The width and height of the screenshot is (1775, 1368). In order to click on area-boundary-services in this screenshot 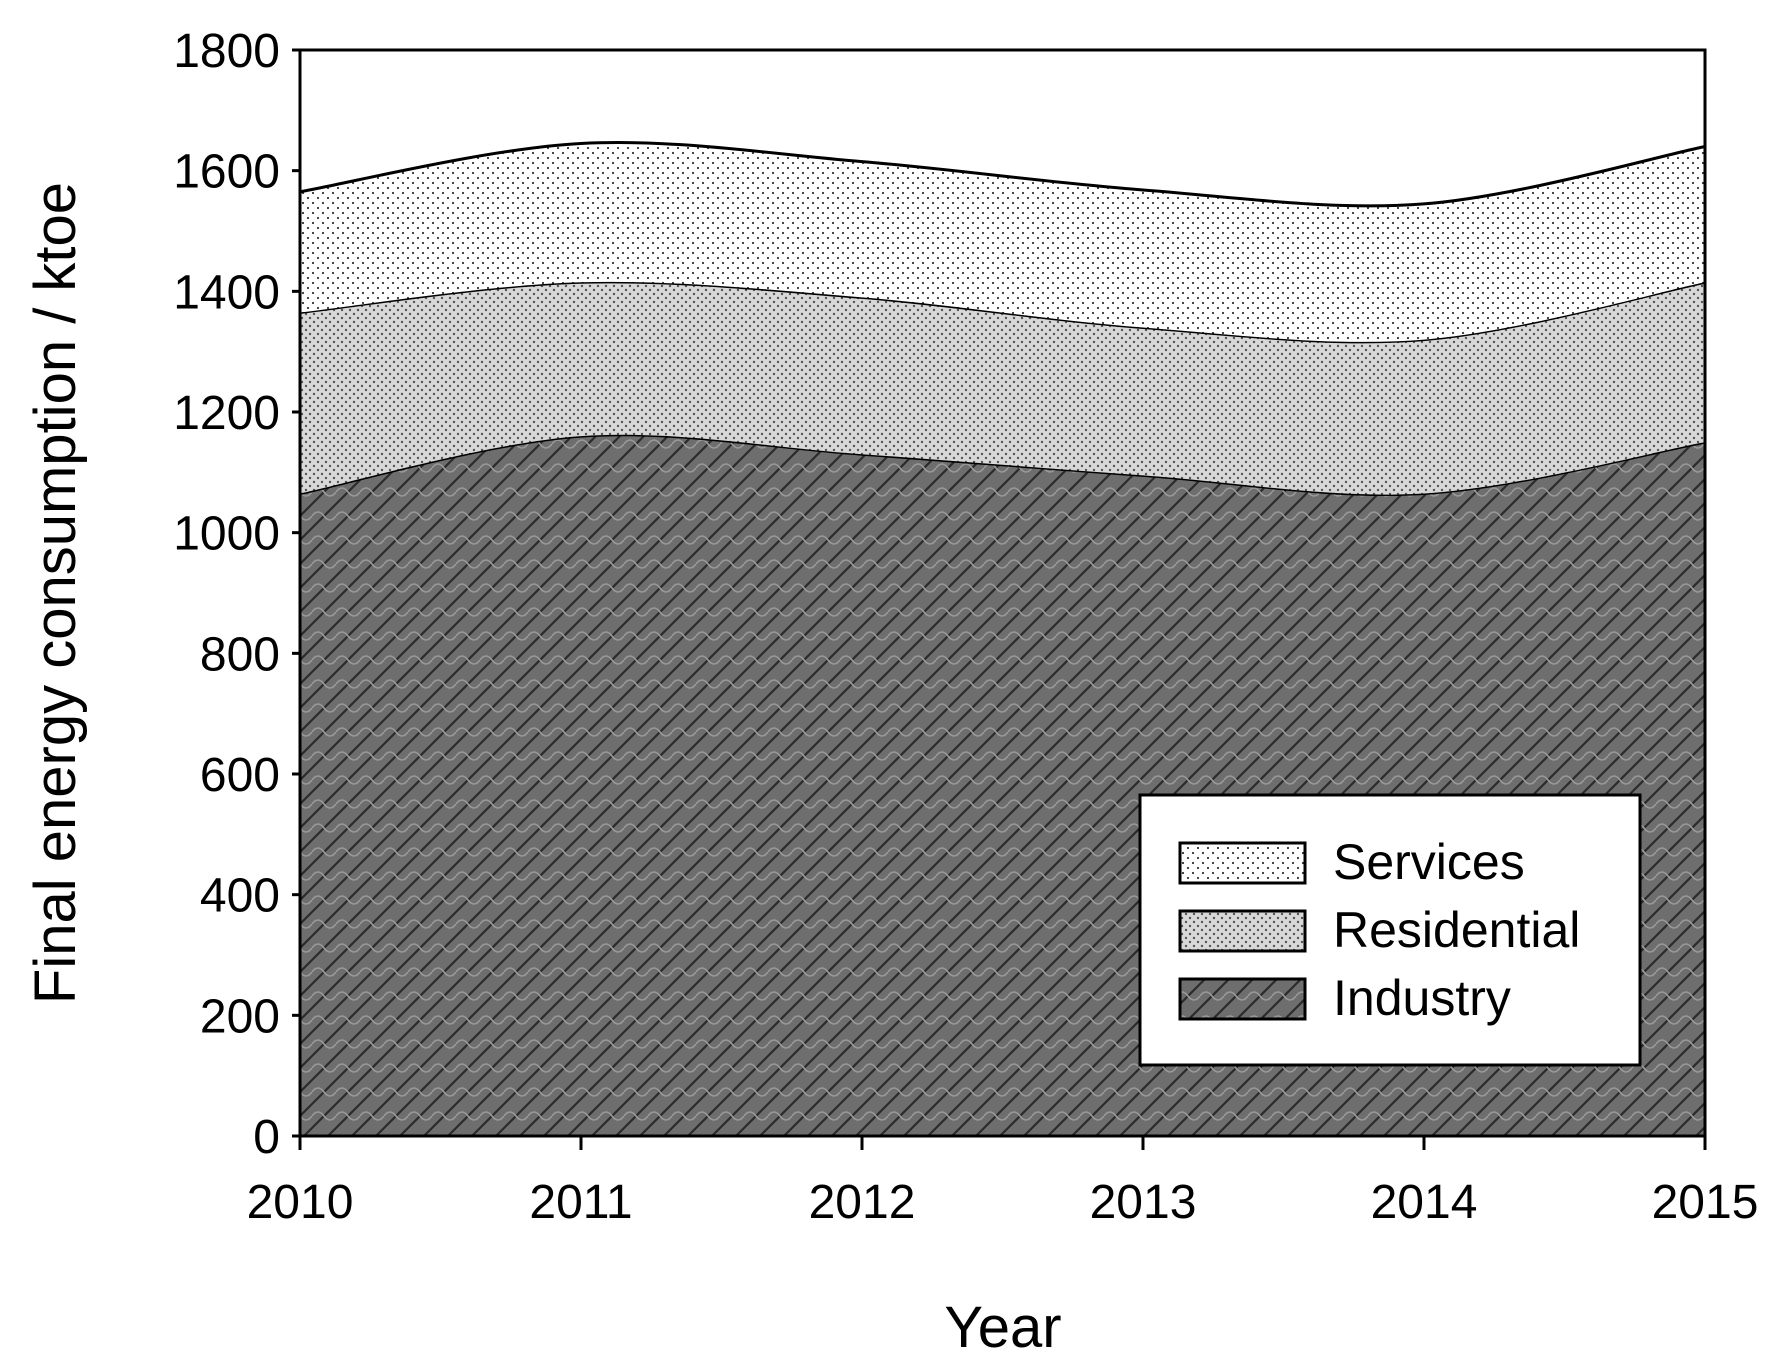, I will do `click(1002, 174)`.